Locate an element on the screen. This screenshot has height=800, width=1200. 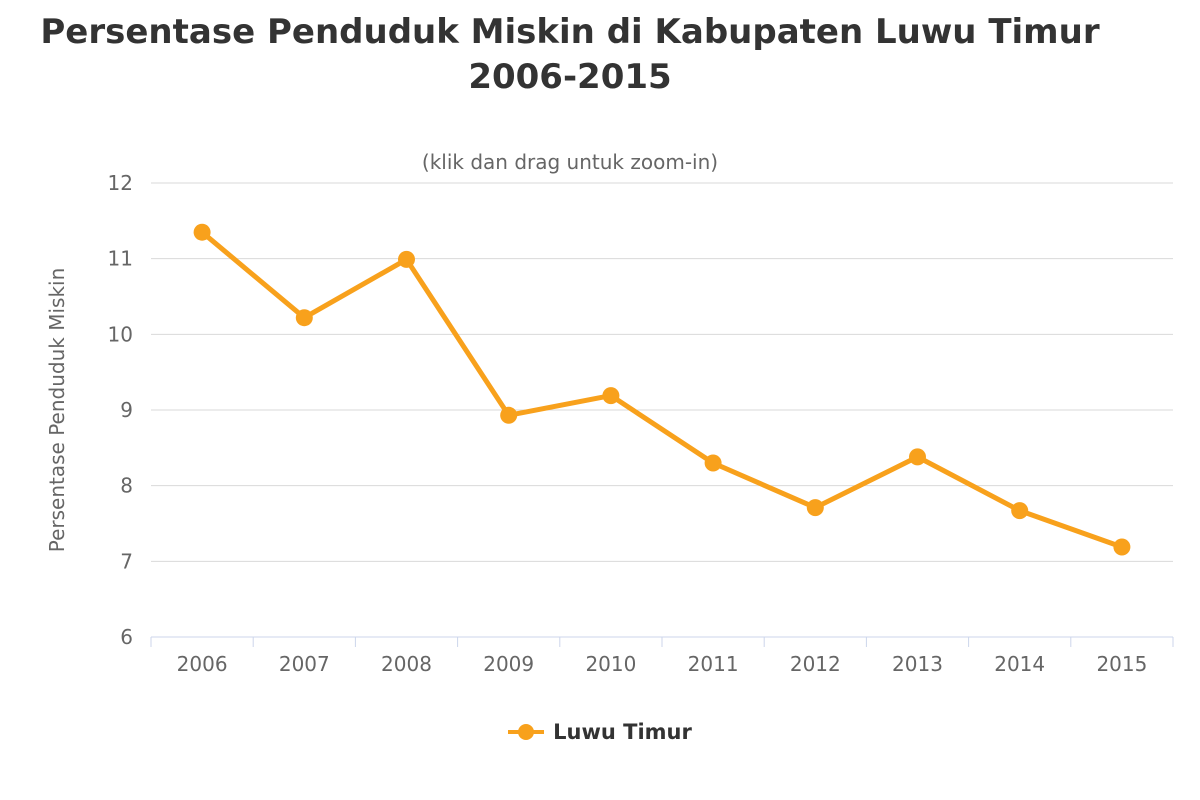
y-axis-label: 7 is located at coordinates (126, 561).